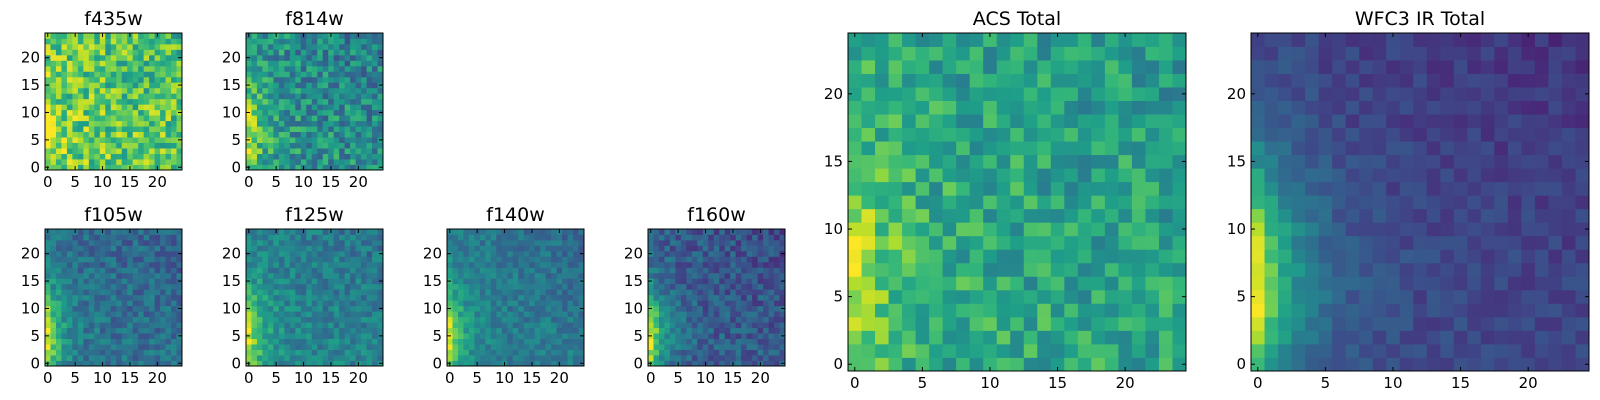 Image resolution: width=1600 pixels, height=400 pixels. I want to click on x-tick-label: 20, so click(358, 182).